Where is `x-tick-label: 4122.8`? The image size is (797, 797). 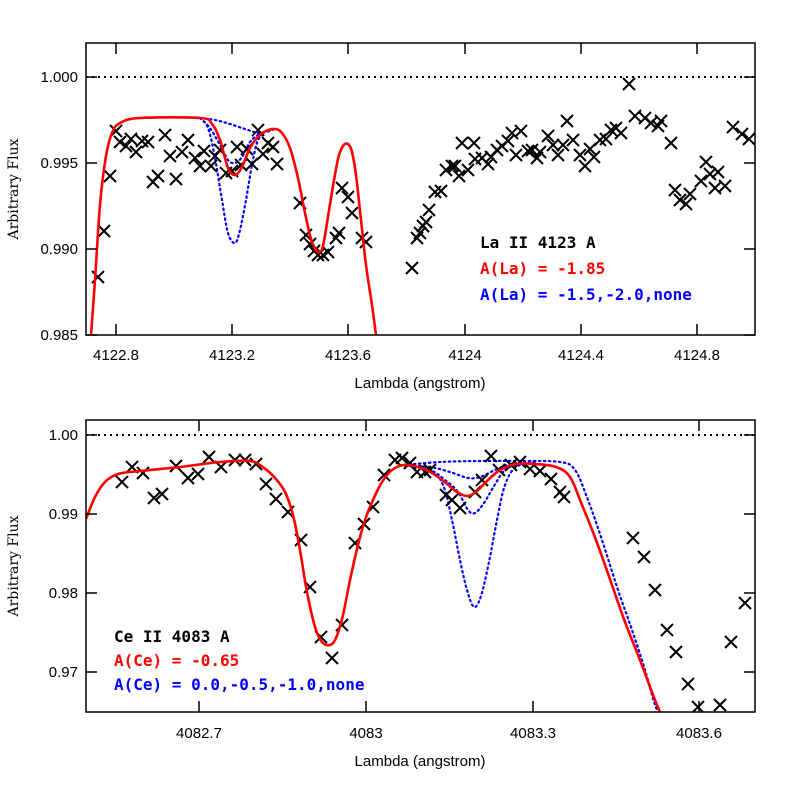
x-tick-label: 4122.8 is located at coordinates (116, 355).